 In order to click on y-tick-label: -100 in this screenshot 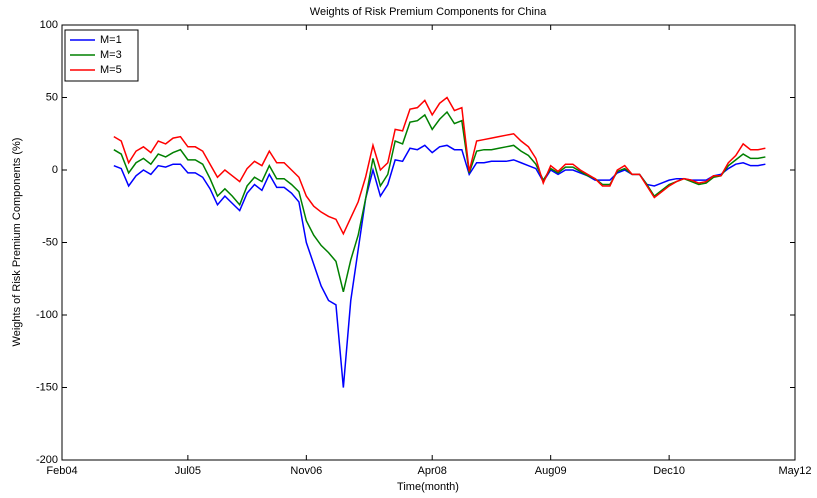, I will do `click(47, 315)`.